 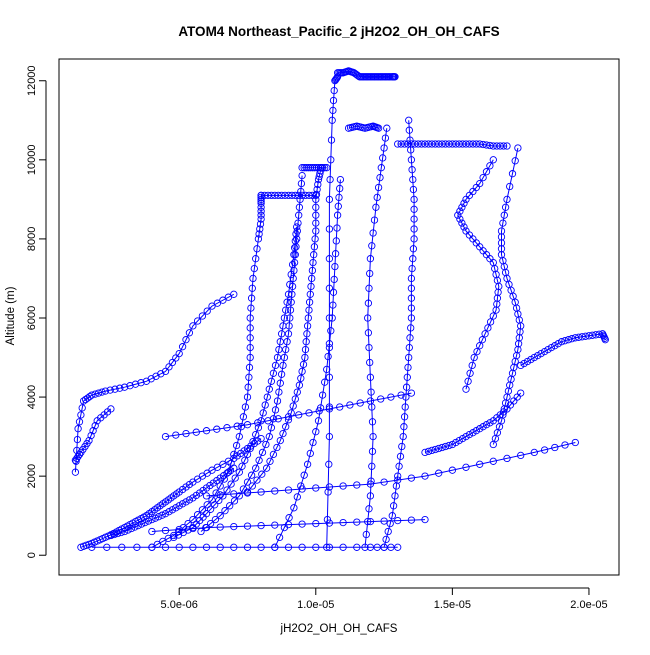 I want to click on x-tick-label: 5.0e-06, so click(x=179, y=605).